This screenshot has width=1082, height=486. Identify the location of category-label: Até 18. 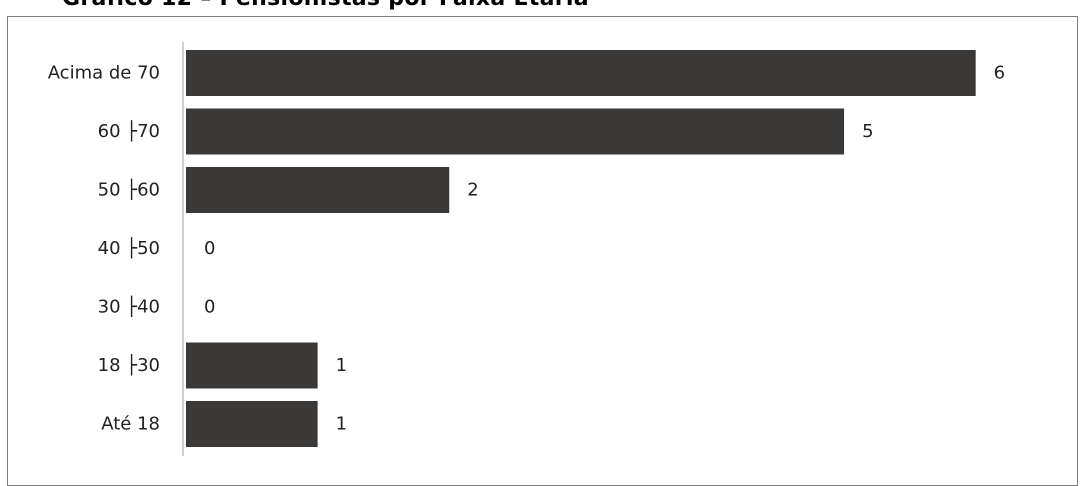
(130, 424).